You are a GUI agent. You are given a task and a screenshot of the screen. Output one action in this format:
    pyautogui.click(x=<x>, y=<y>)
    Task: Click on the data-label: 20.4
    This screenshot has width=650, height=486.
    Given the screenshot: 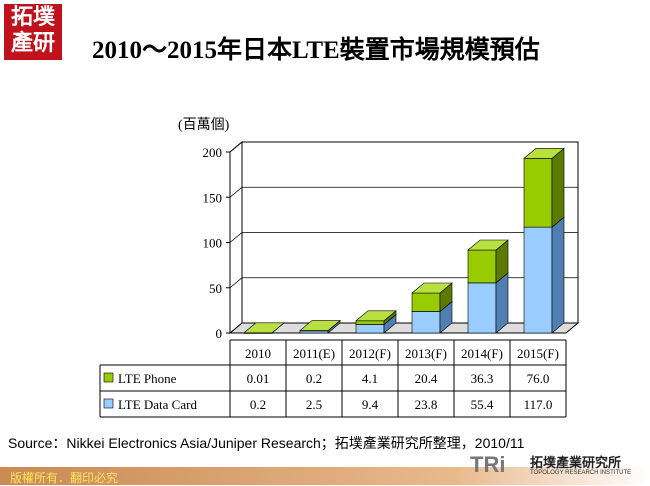 What is the action you would take?
    pyautogui.click(x=426, y=378)
    